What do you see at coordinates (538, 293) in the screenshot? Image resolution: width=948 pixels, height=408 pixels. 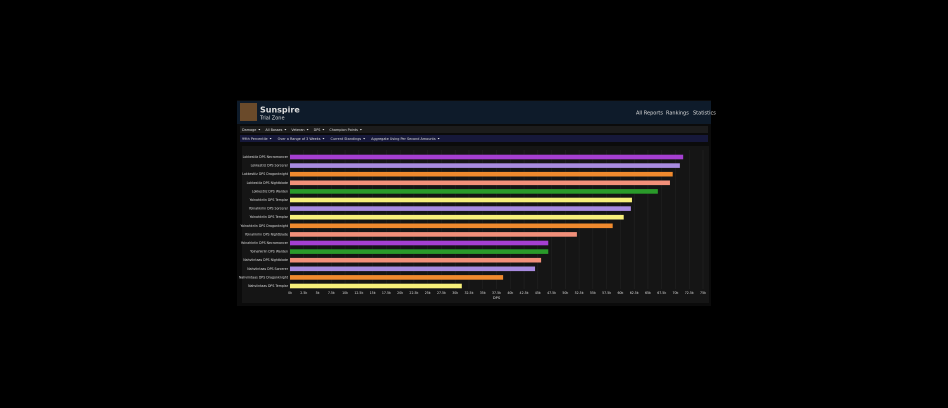 I see `x-tick-label: 45k` at bounding box center [538, 293].